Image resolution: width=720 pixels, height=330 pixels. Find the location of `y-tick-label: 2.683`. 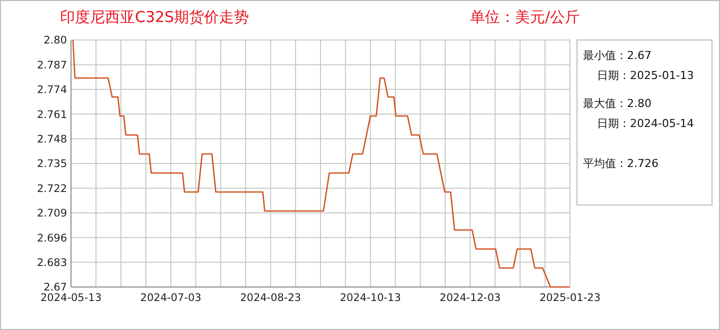

y-tick-label: 2.683 is located at coordinates (51, 262).